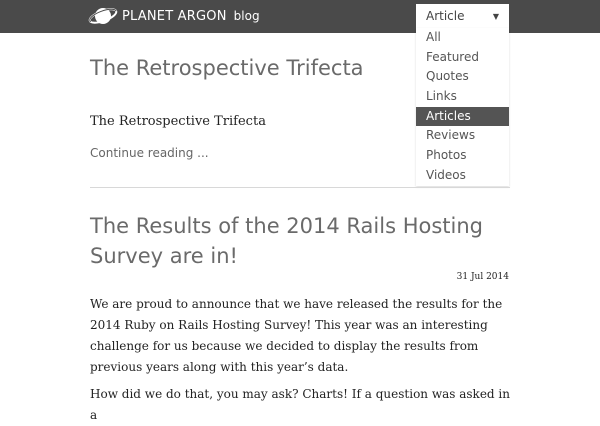 The width and height of the screenshot is (600, 426). What do you see at coordinates (447, 76) in the screenshot?
I see `filter-option-quotes: Quotes` at bounding box center [447, 76].